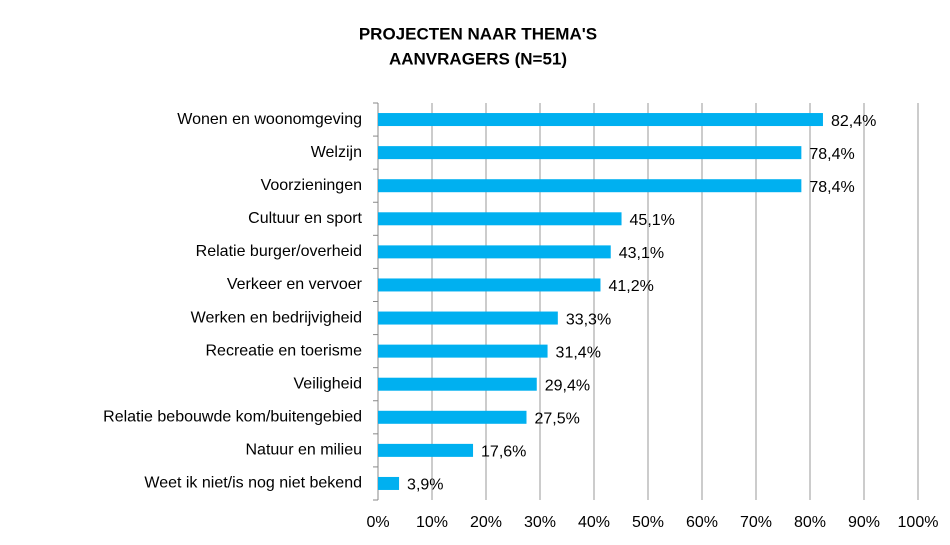  What do you see at coordinates (232, 417) in the screenshot?
I see `y-tick-label: Relatie bebouwde kom/buitengebied` at bounding box center [232, 417].